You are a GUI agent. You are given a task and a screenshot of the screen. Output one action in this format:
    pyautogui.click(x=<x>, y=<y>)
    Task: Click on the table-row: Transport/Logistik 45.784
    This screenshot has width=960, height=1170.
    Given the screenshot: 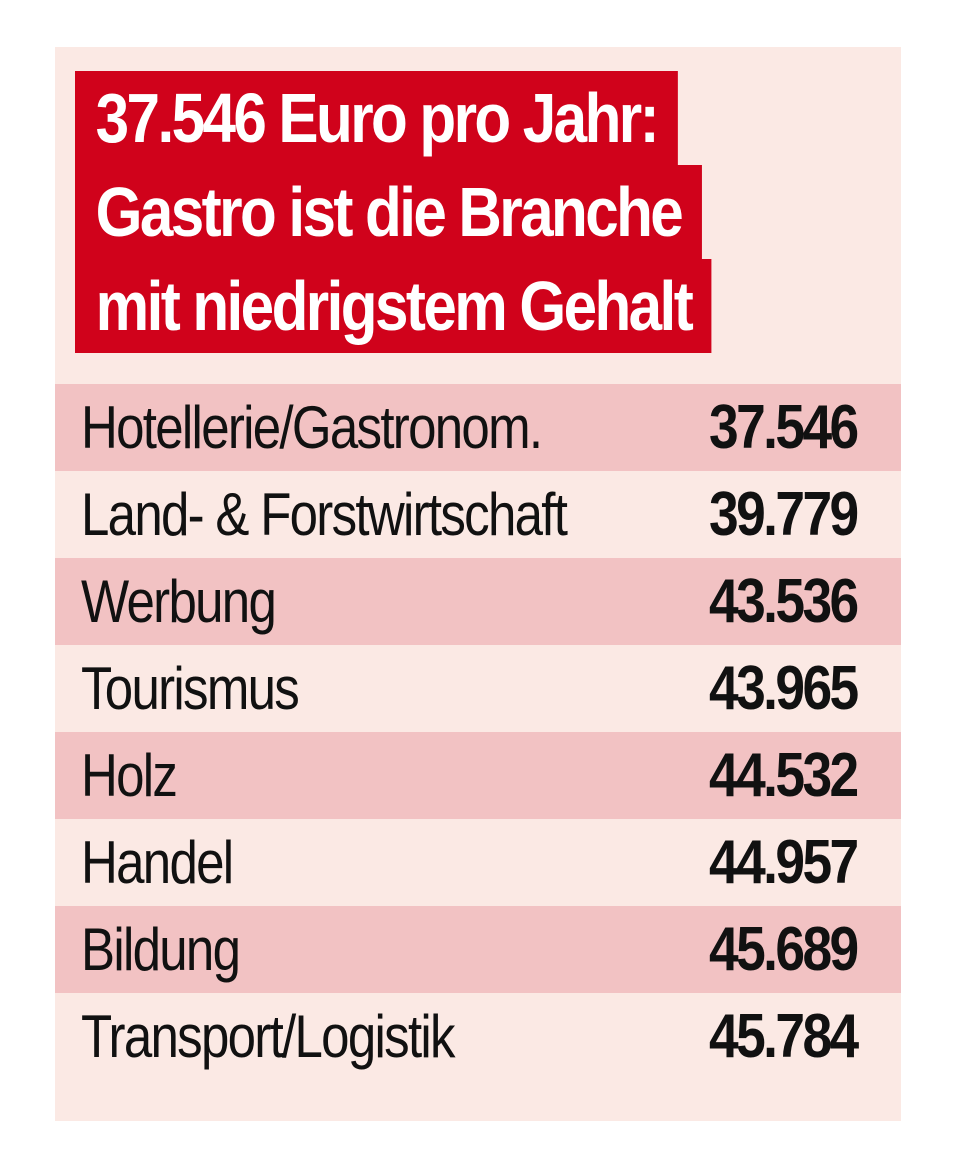 What is the action you would take?
    pyautogui.click(x=478, y=1036)
    